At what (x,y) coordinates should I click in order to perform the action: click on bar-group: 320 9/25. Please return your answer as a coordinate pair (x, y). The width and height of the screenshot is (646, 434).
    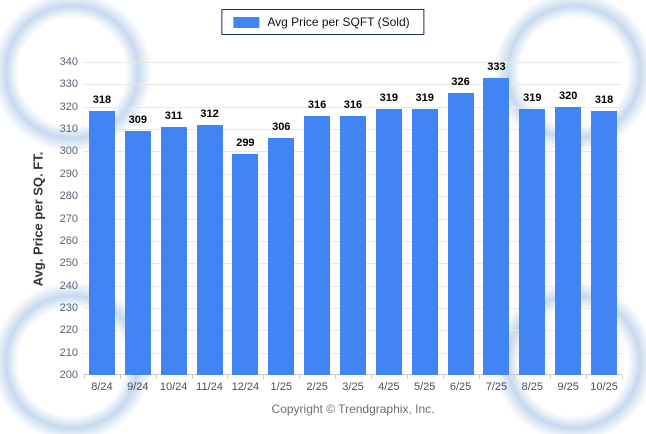
    Looking at the image, I should click on (568, 227).